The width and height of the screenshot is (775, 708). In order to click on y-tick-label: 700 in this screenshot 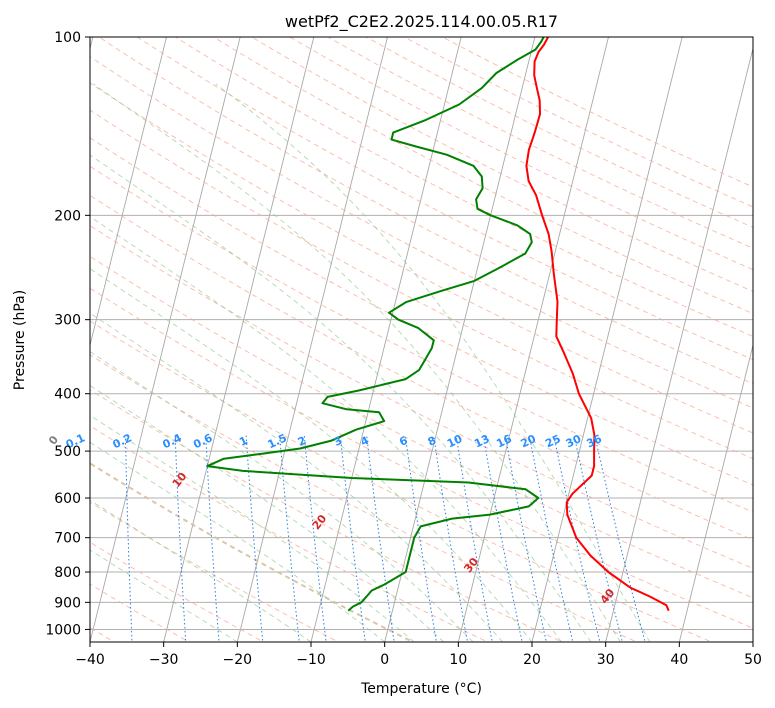, I will do `click(67, 539)`.